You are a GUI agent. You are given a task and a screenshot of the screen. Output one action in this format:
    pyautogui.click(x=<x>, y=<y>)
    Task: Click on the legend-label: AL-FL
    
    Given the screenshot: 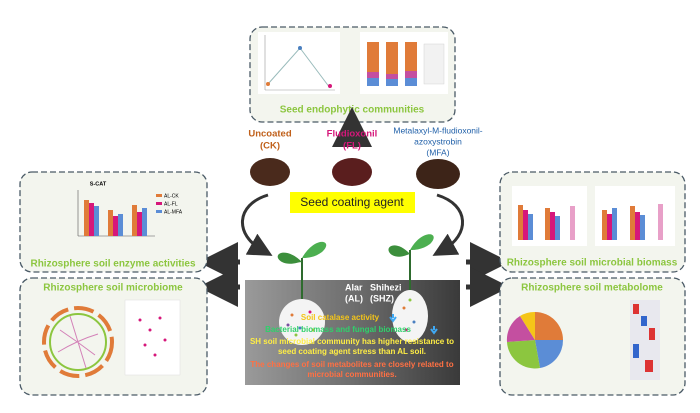 What is the action you would take?
    pyautogui.click(x=171, y=204)
    